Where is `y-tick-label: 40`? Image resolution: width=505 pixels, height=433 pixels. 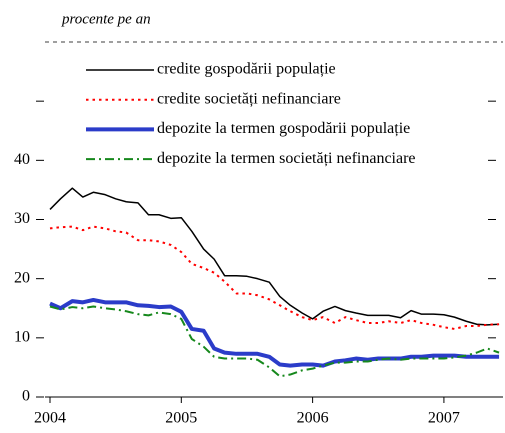
y-tick-label: 40 is located at coordinates (22, 159).